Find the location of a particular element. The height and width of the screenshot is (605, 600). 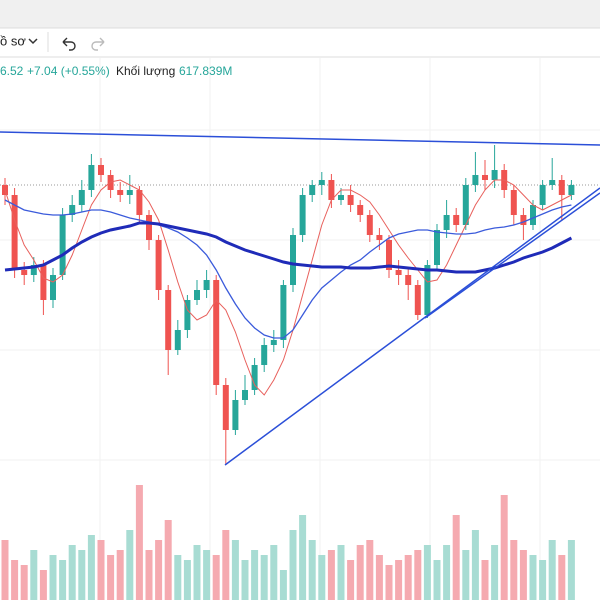

profile-button: ồ sơ is located at coordinates (13, 40).